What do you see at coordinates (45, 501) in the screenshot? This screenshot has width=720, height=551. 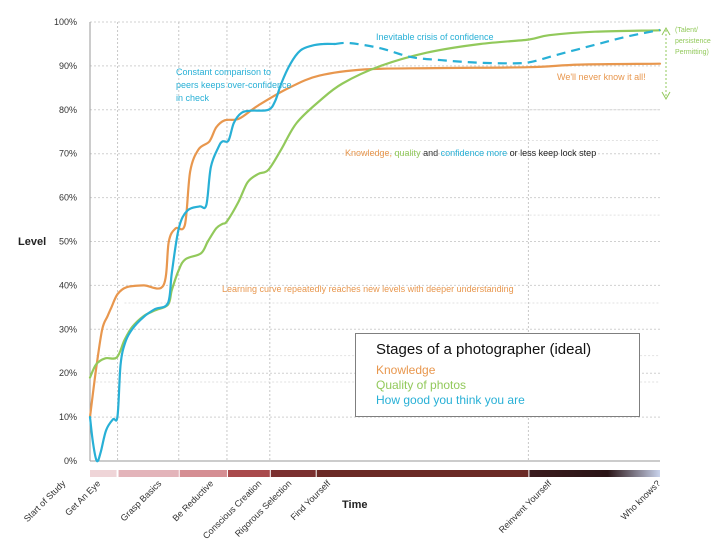 I see `stage-label: Start of Study` at bounding box center [45, 501].